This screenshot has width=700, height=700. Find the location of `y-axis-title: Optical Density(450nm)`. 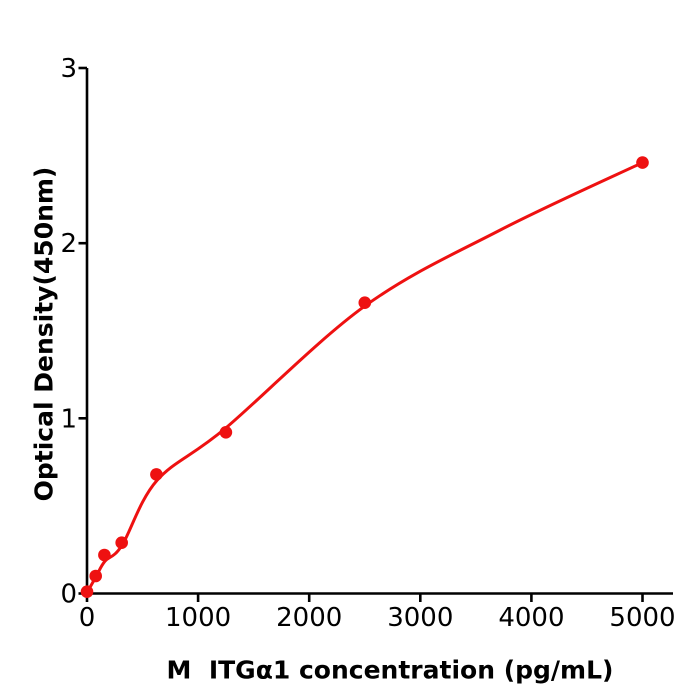

y-axis-title: Optical Density(450nm) is located at coordinates (44, 334).